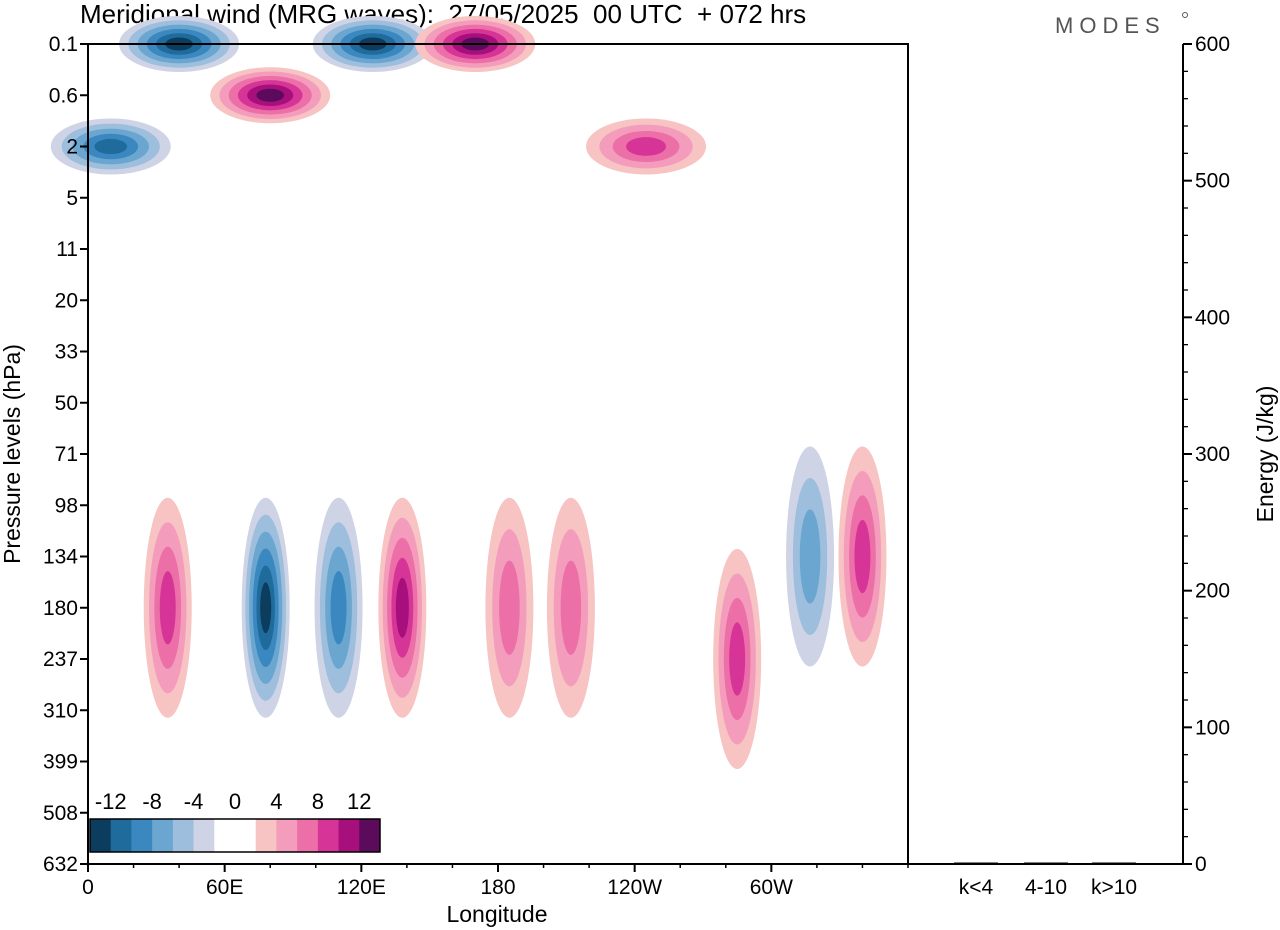  What do you see at coordinates (361, 887) in the screenshot?
I see `x-tick-label: 120E` at bounding box center [361, 887].